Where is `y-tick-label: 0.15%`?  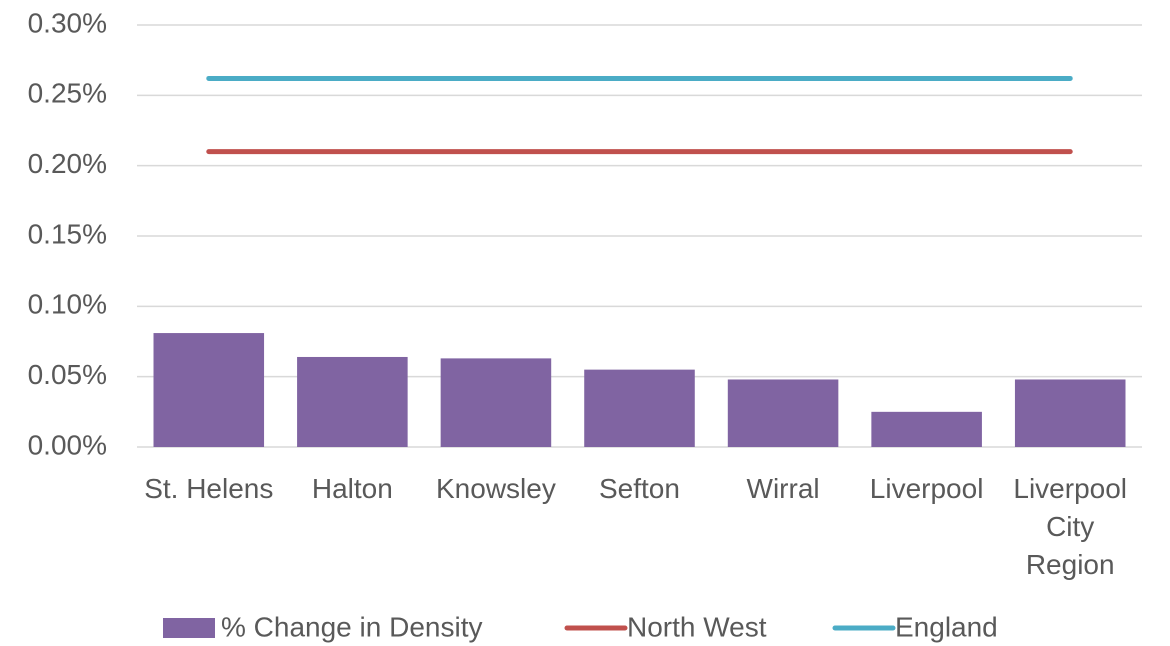
y-tick-label: 0.15% is located at coordinates (67, 233).